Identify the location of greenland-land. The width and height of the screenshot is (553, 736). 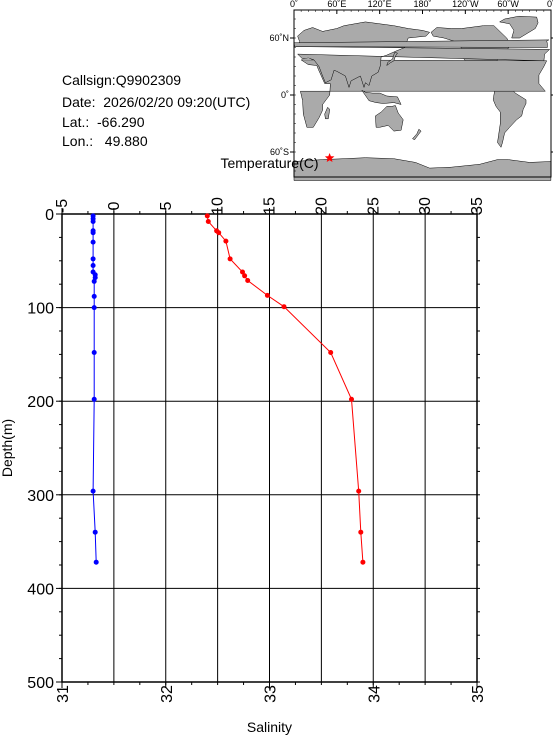
(518, 27).